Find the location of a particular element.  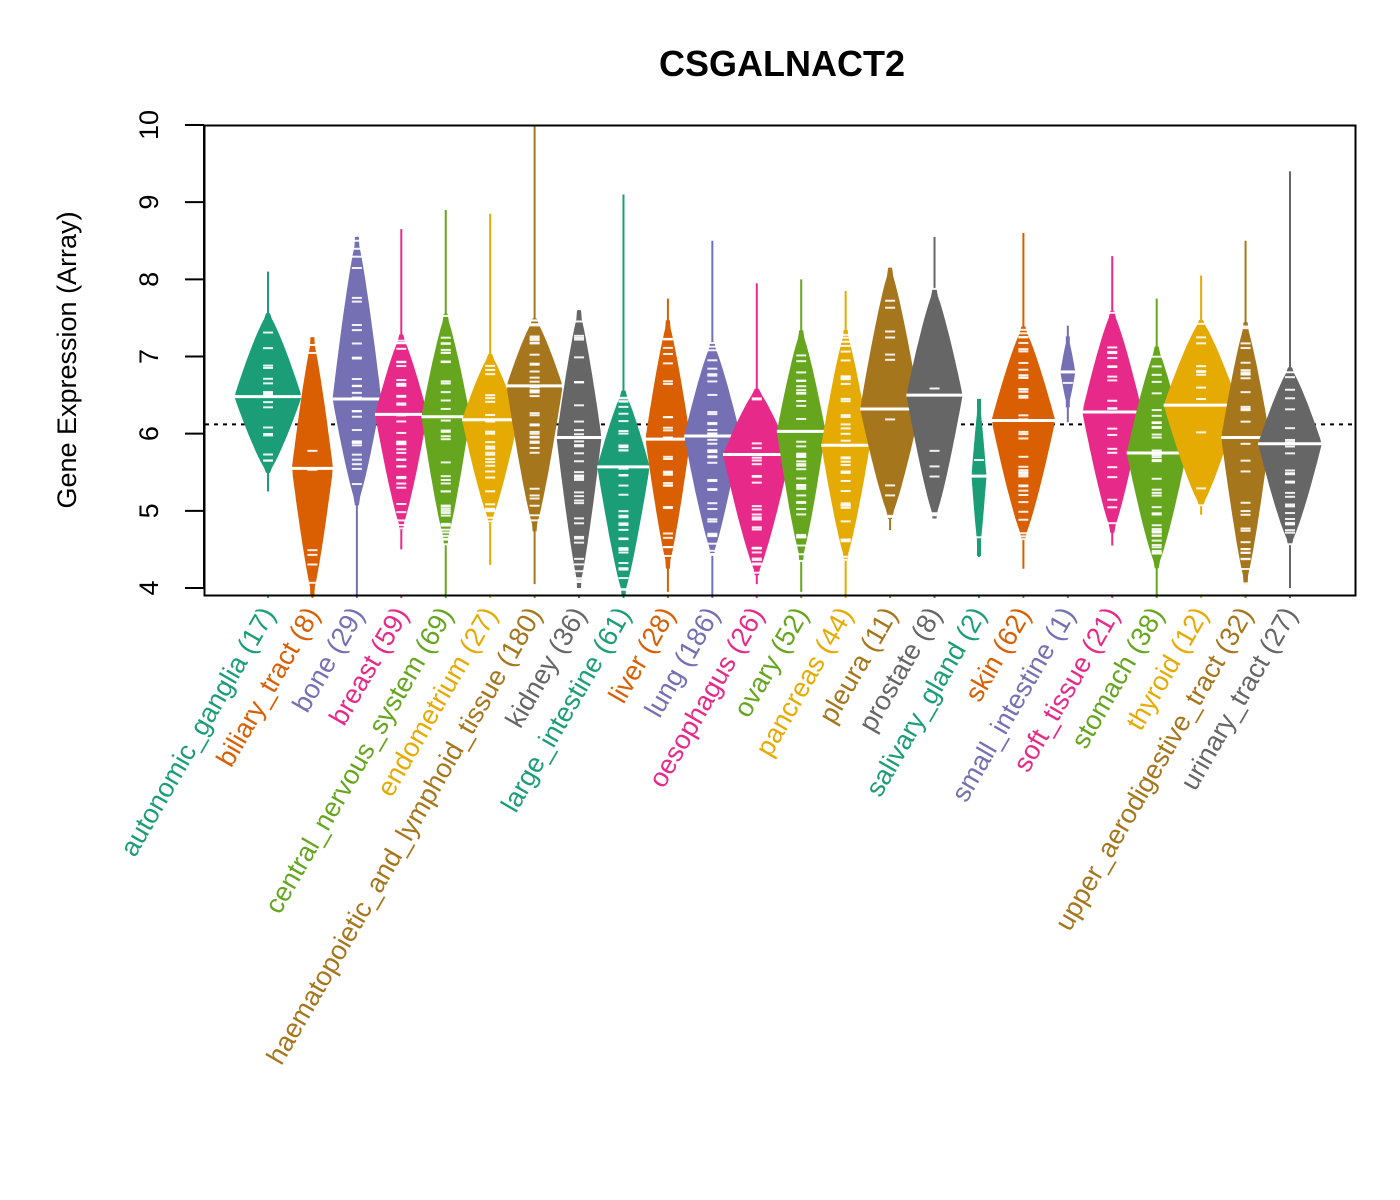

violin-prostate is located at coordinates (934, 377).